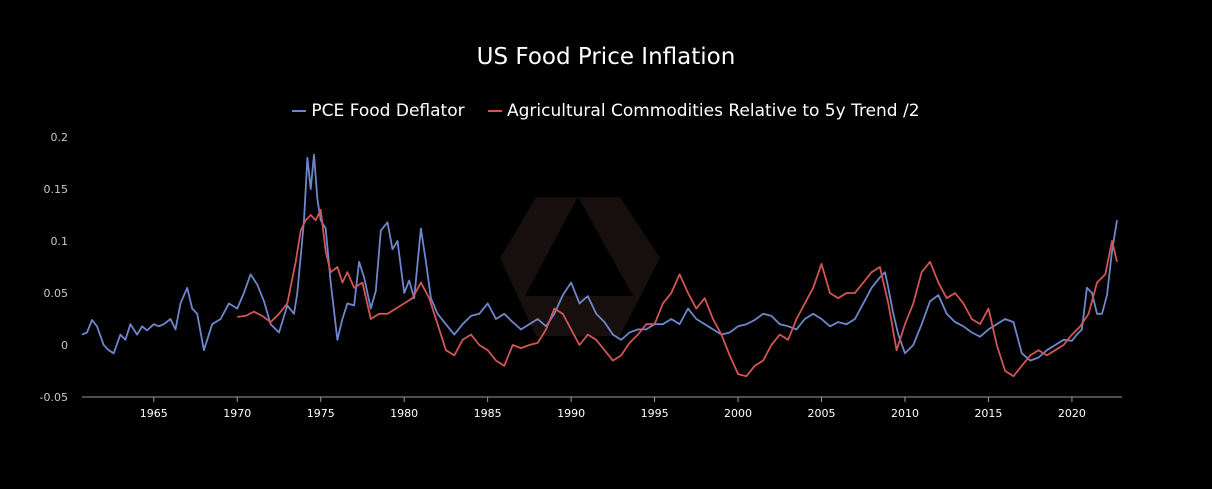 This screenshot has width=1212, height=489. I want to click on y-tick-label: -0.05, so click(54, 397).